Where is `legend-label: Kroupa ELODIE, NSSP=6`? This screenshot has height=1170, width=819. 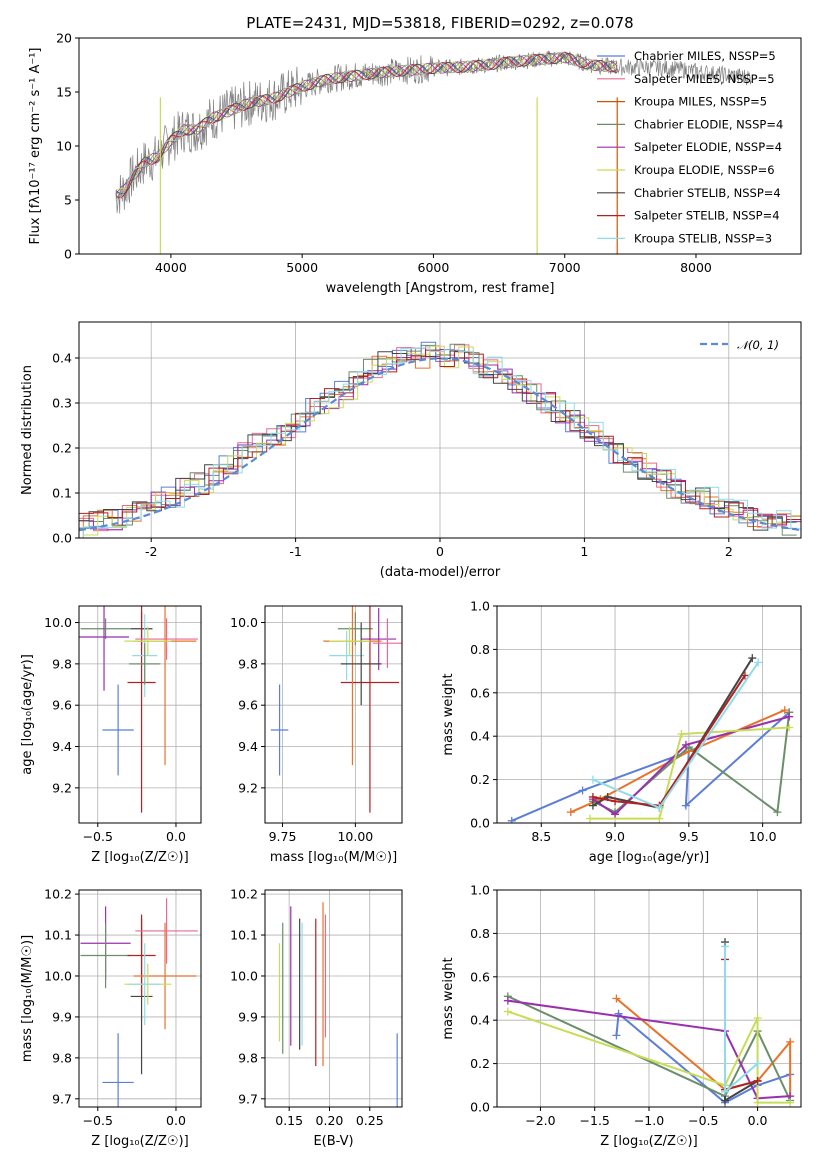 legend-label: Kroupa ELODIE, NSSP=6 is located at coordinates (704, 170).